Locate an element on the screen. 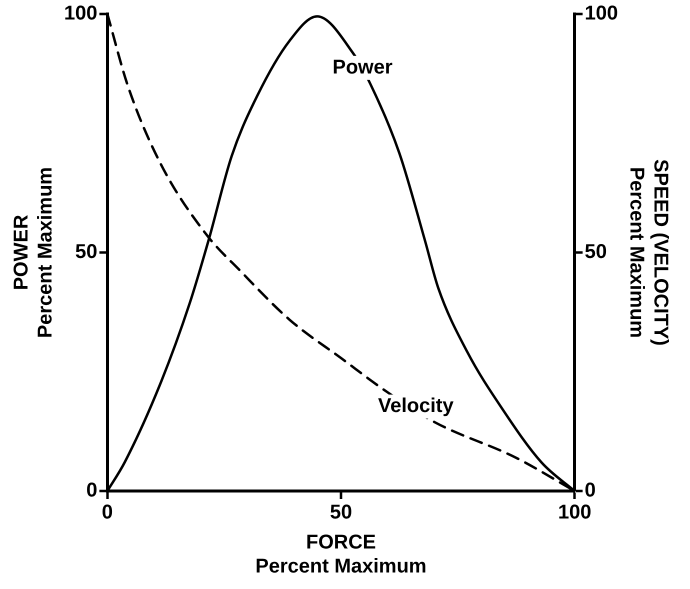 The image size is (690, 589). y2-tick-label: 100 is located at coordinates (601, 13).